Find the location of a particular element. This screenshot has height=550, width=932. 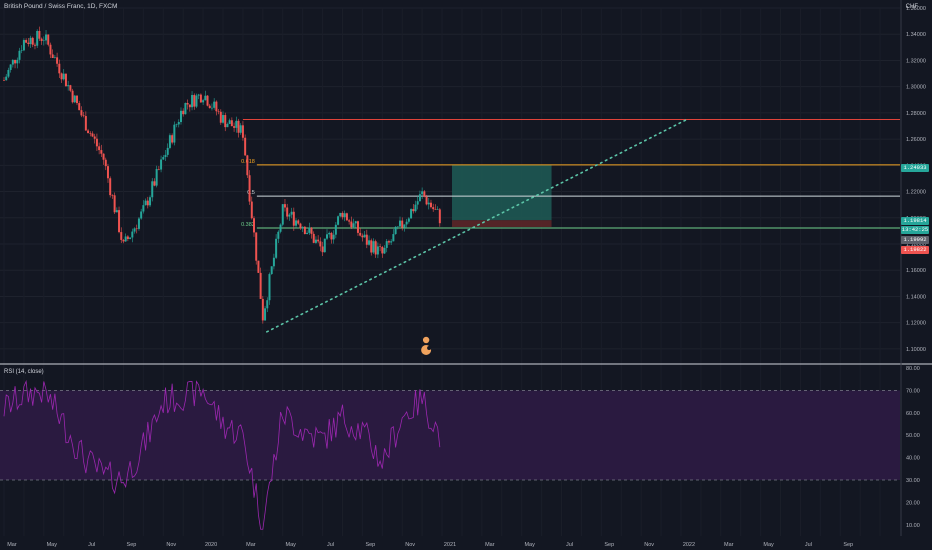

fib-5-label: 0.5 is located at coordinates (251, 193).